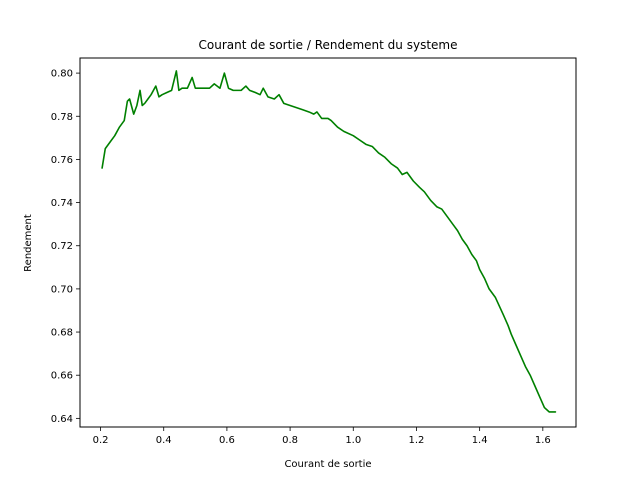 This screenshot has width=640, height=480. Describe the element at coordinates (62, 74) in the screenshot. I see `y-tick-label: 0.80` at that location.